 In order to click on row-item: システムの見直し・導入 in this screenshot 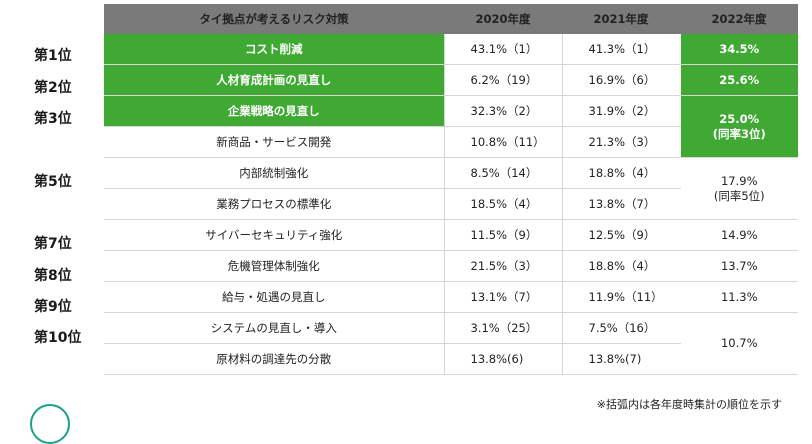, I will do `click(274, 328)`.